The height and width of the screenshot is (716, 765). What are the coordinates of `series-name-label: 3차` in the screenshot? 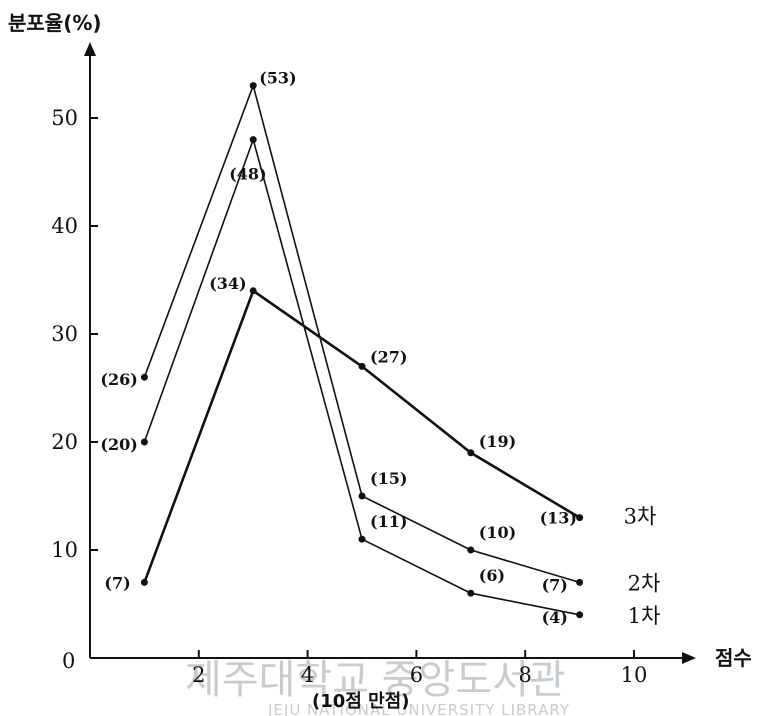 It's located at (640, 517).